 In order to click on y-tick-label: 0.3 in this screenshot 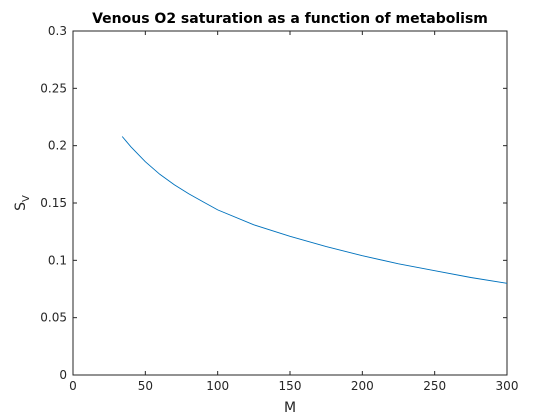, I will do `click(57, 31)`.